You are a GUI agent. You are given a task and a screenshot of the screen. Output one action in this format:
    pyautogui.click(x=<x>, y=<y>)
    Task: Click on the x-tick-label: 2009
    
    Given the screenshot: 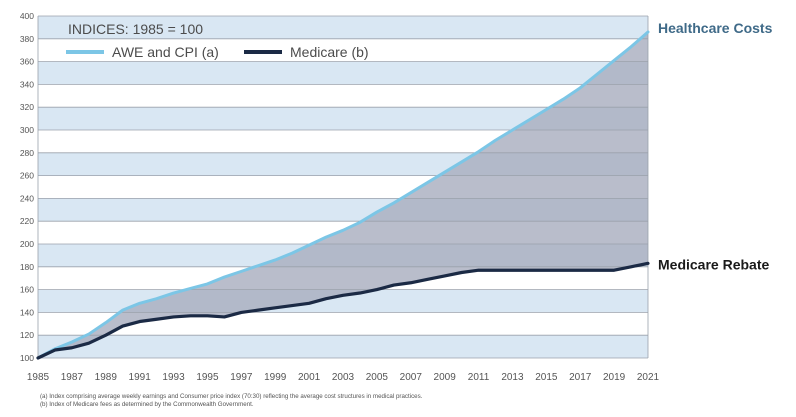 What is the action you would take?
    pyautogui.click(x=445, y=377)
    